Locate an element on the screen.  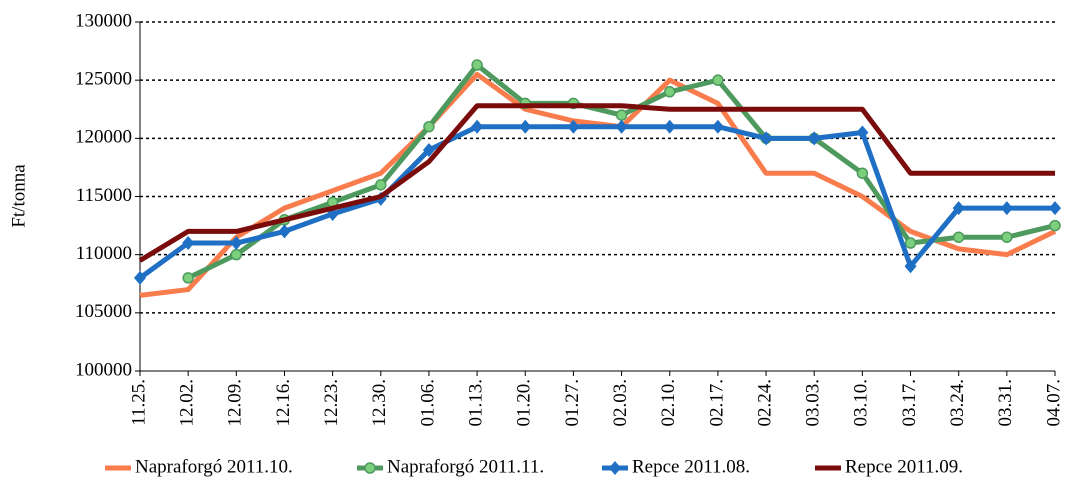
x-tick-label: 04.07. is located at coordinates (1053, 403).